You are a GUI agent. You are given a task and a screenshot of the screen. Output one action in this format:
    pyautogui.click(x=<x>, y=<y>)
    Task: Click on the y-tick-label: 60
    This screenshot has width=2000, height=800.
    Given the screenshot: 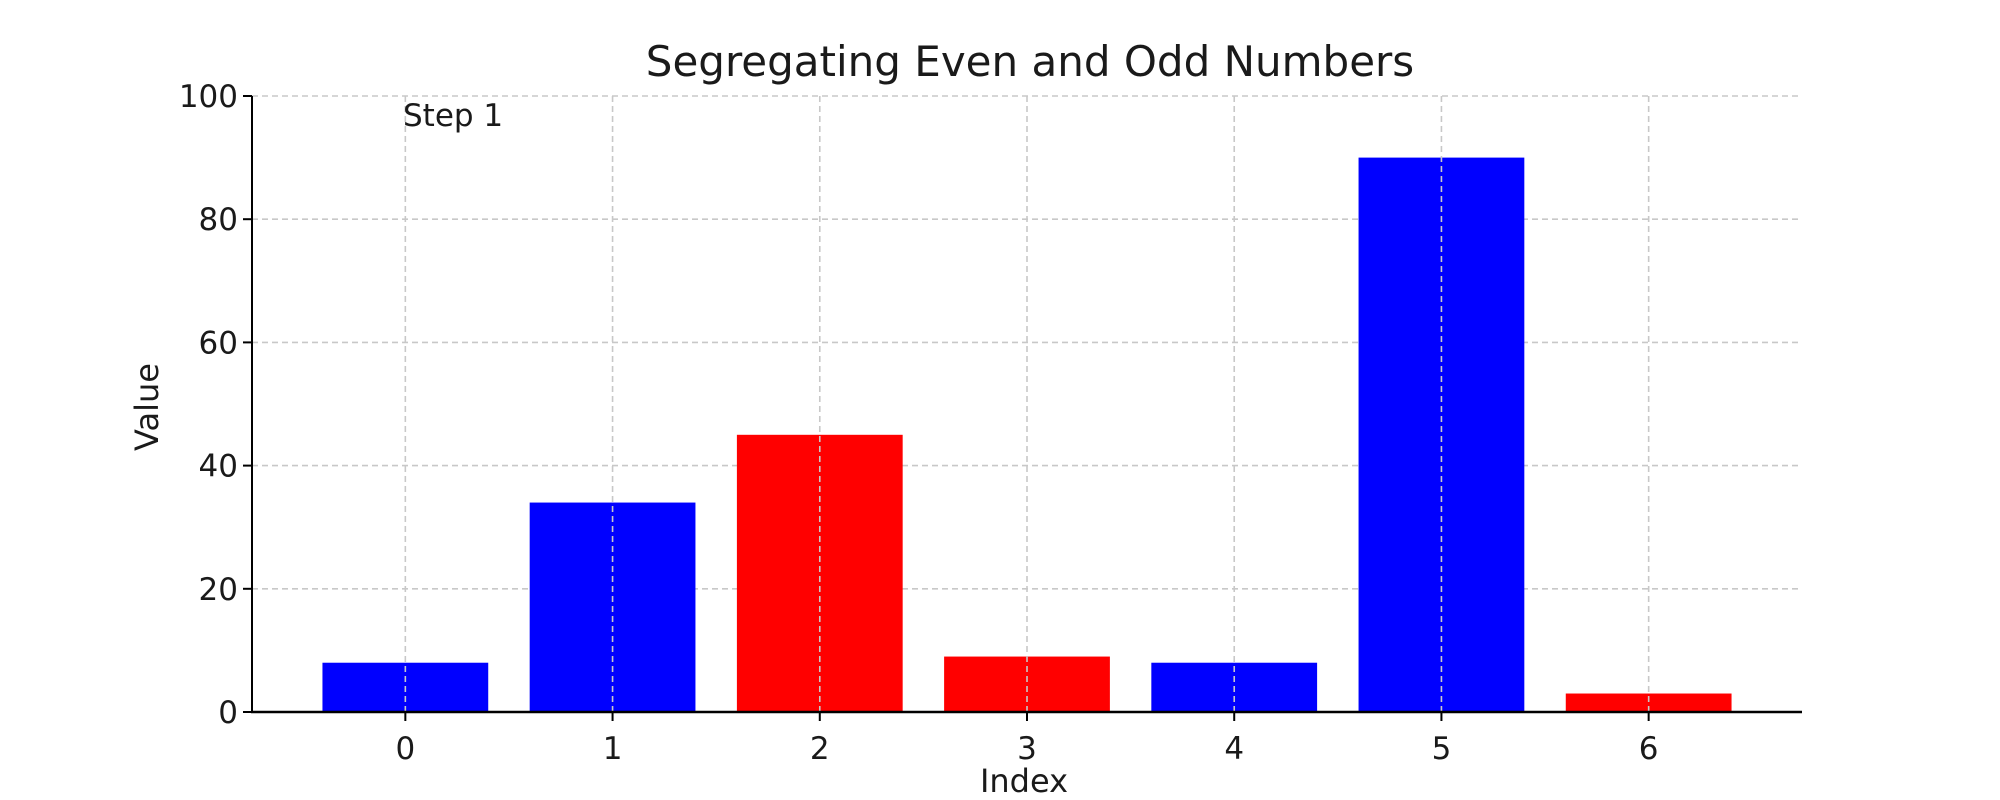 What is the action you would take?
    pyautogui.click(x=218, y=343)
    